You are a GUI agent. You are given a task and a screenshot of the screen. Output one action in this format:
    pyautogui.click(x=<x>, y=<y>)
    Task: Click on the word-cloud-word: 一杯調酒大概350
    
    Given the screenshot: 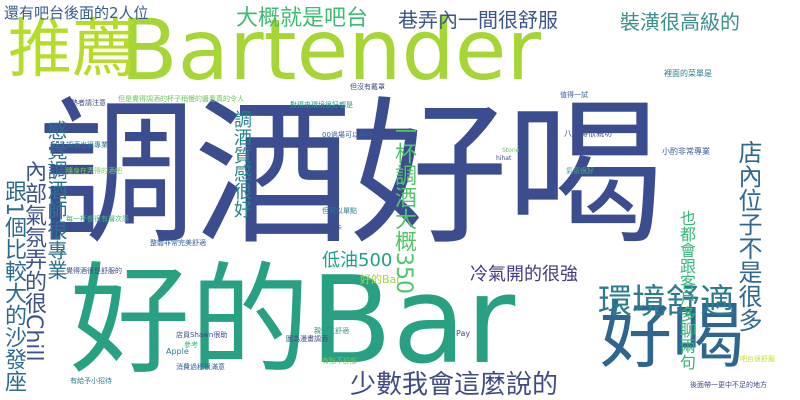 What is the action you would take?
    pyautogui.click(x=403, y=207)
    